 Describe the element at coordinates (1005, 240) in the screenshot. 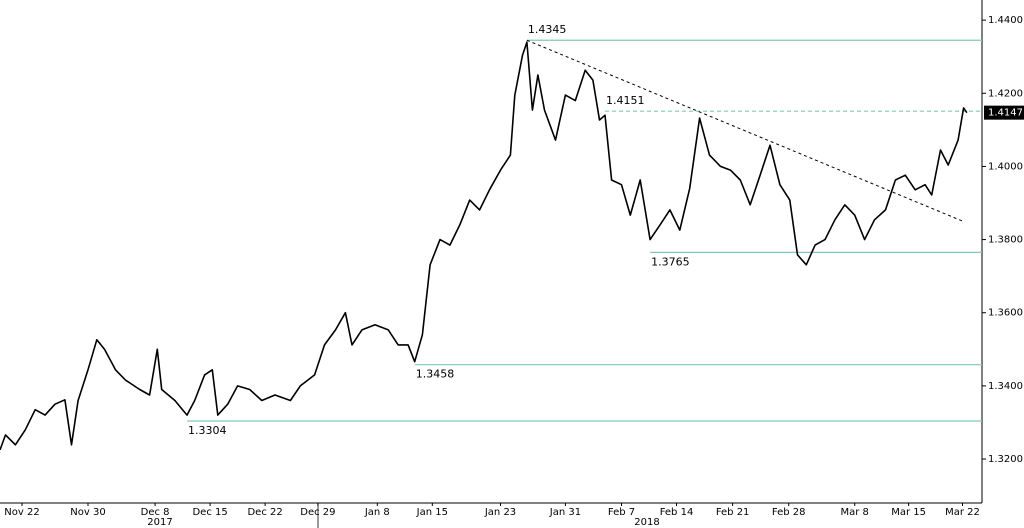

I see `y-tick-label: 1.3800` at that location.